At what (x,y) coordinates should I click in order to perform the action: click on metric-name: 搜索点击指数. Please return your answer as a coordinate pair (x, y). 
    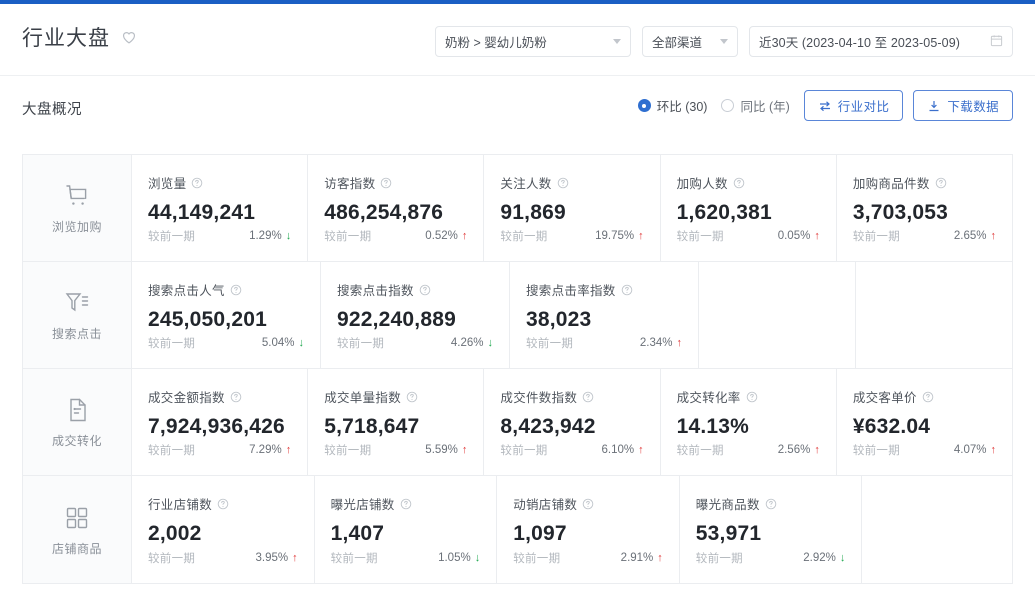
    Looking at the image, I should click on (375, 291).